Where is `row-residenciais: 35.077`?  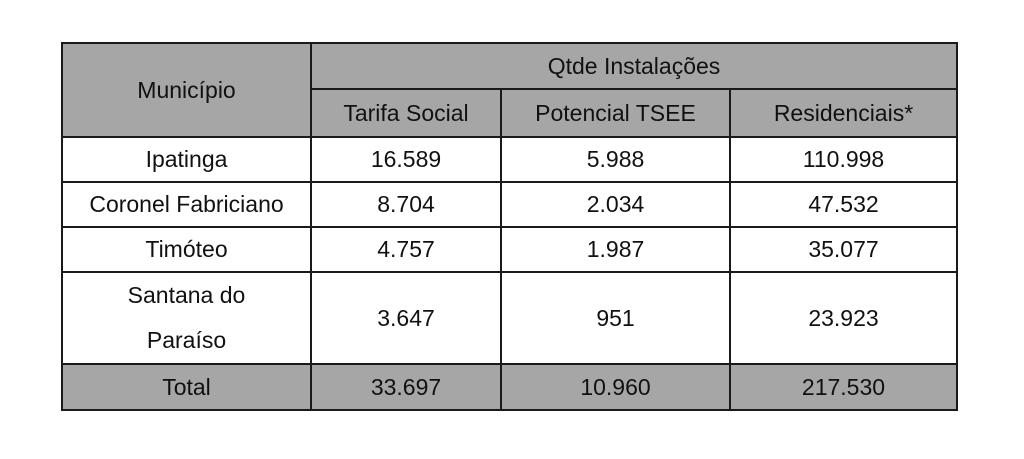 row-residenciais: 35.077 is located at coordinates (843, 249).